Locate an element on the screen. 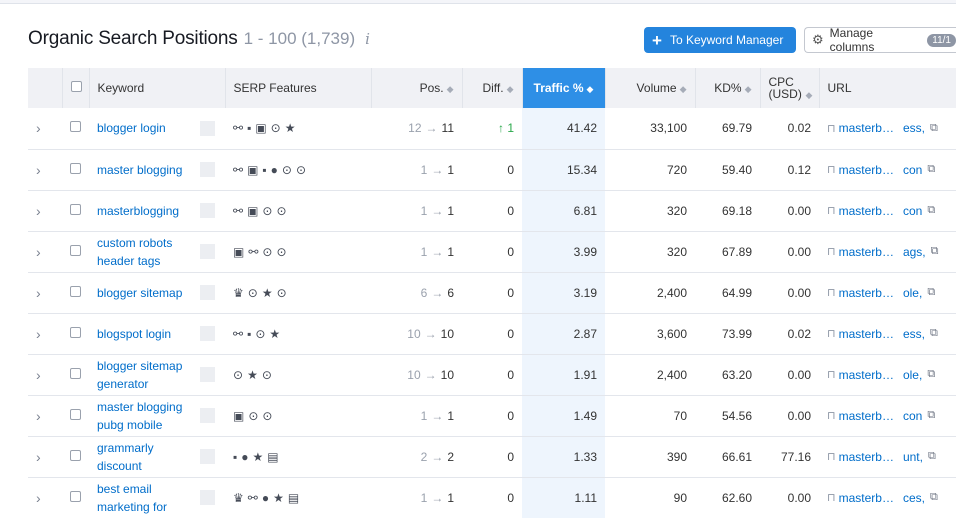 The width and height of the screenshot is (956, 518). url-tail: unt, is located at coordinates (912, 456).